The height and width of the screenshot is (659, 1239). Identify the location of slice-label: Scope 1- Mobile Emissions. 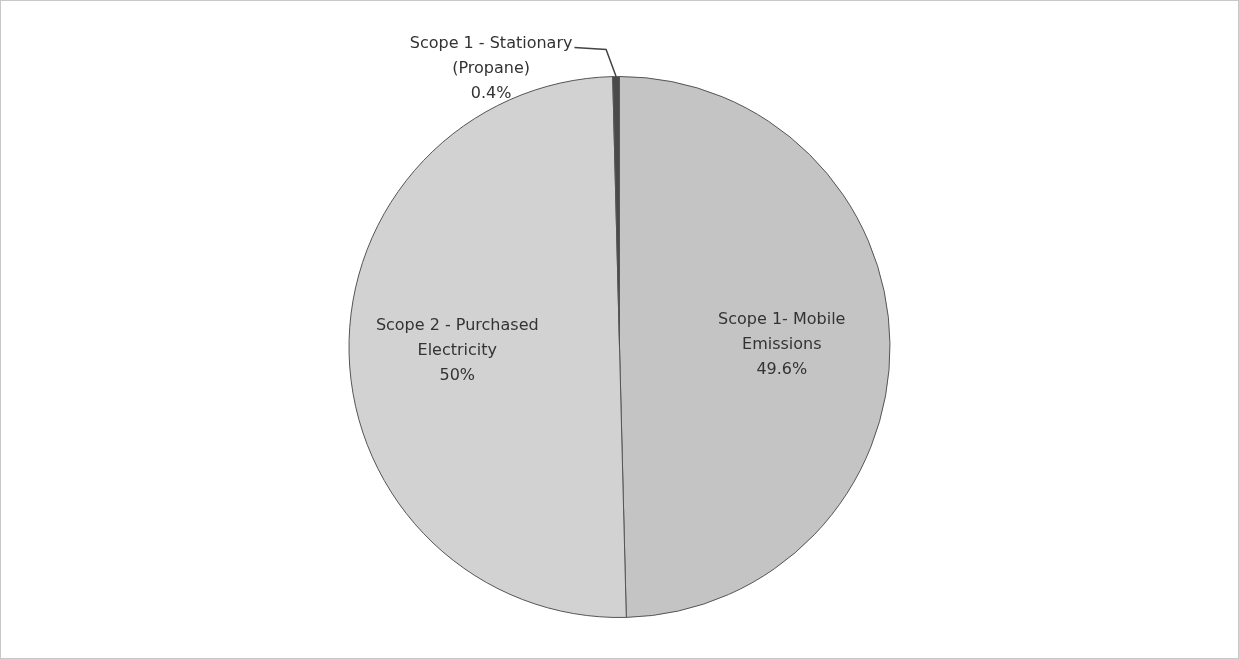
(782, 331).